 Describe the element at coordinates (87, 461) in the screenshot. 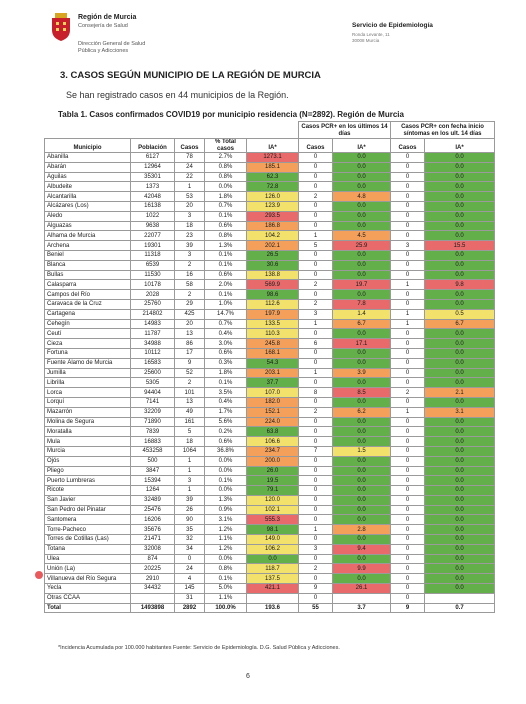

I see `cell-municipio: Ojós` at that location.